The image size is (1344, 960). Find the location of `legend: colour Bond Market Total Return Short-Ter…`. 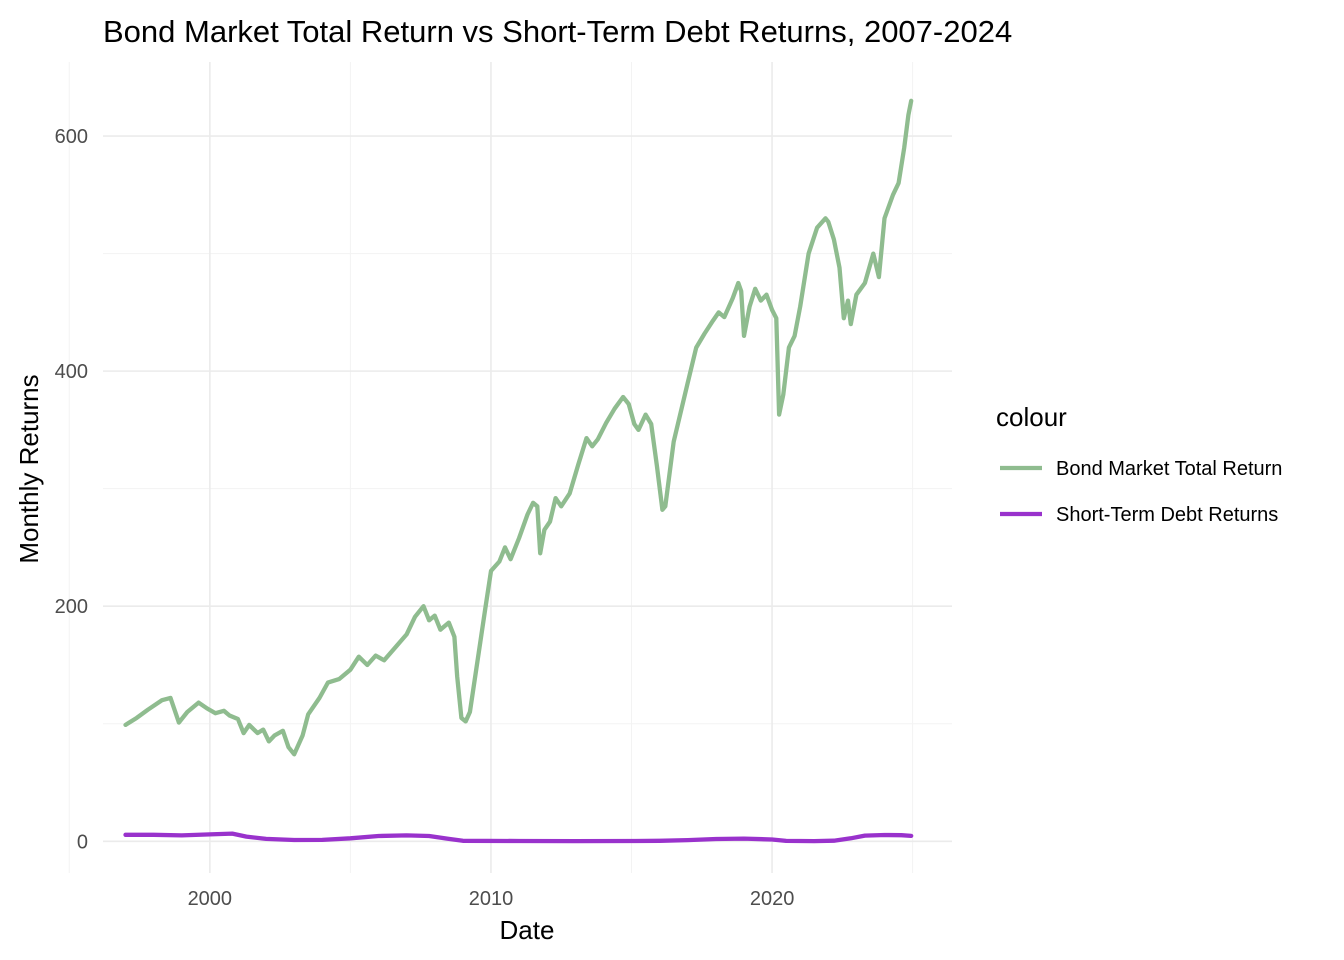

legend: colour Bond Market Total Return Short-Ter… is located at coordinates (1139, 464).